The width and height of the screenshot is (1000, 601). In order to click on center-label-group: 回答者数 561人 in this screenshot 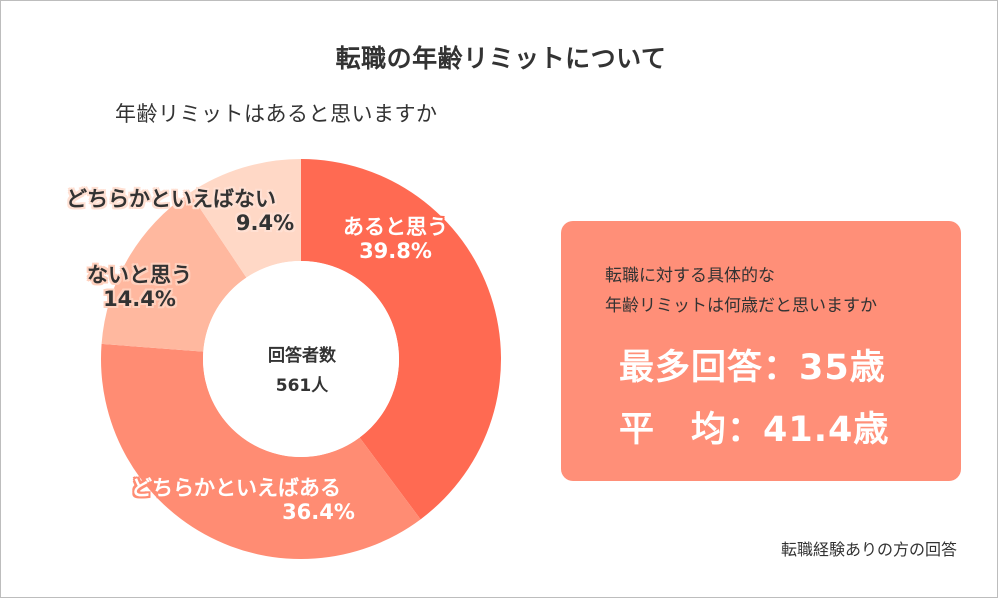, I will do `click(302, 371)`.